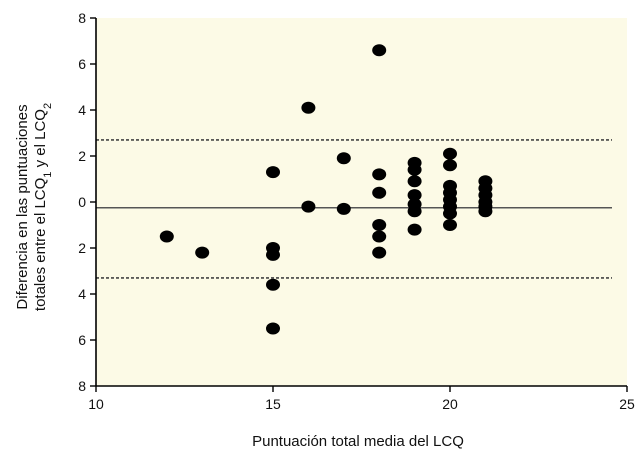  I want to click on x-tick-label-10: 10, so click(96, 404).